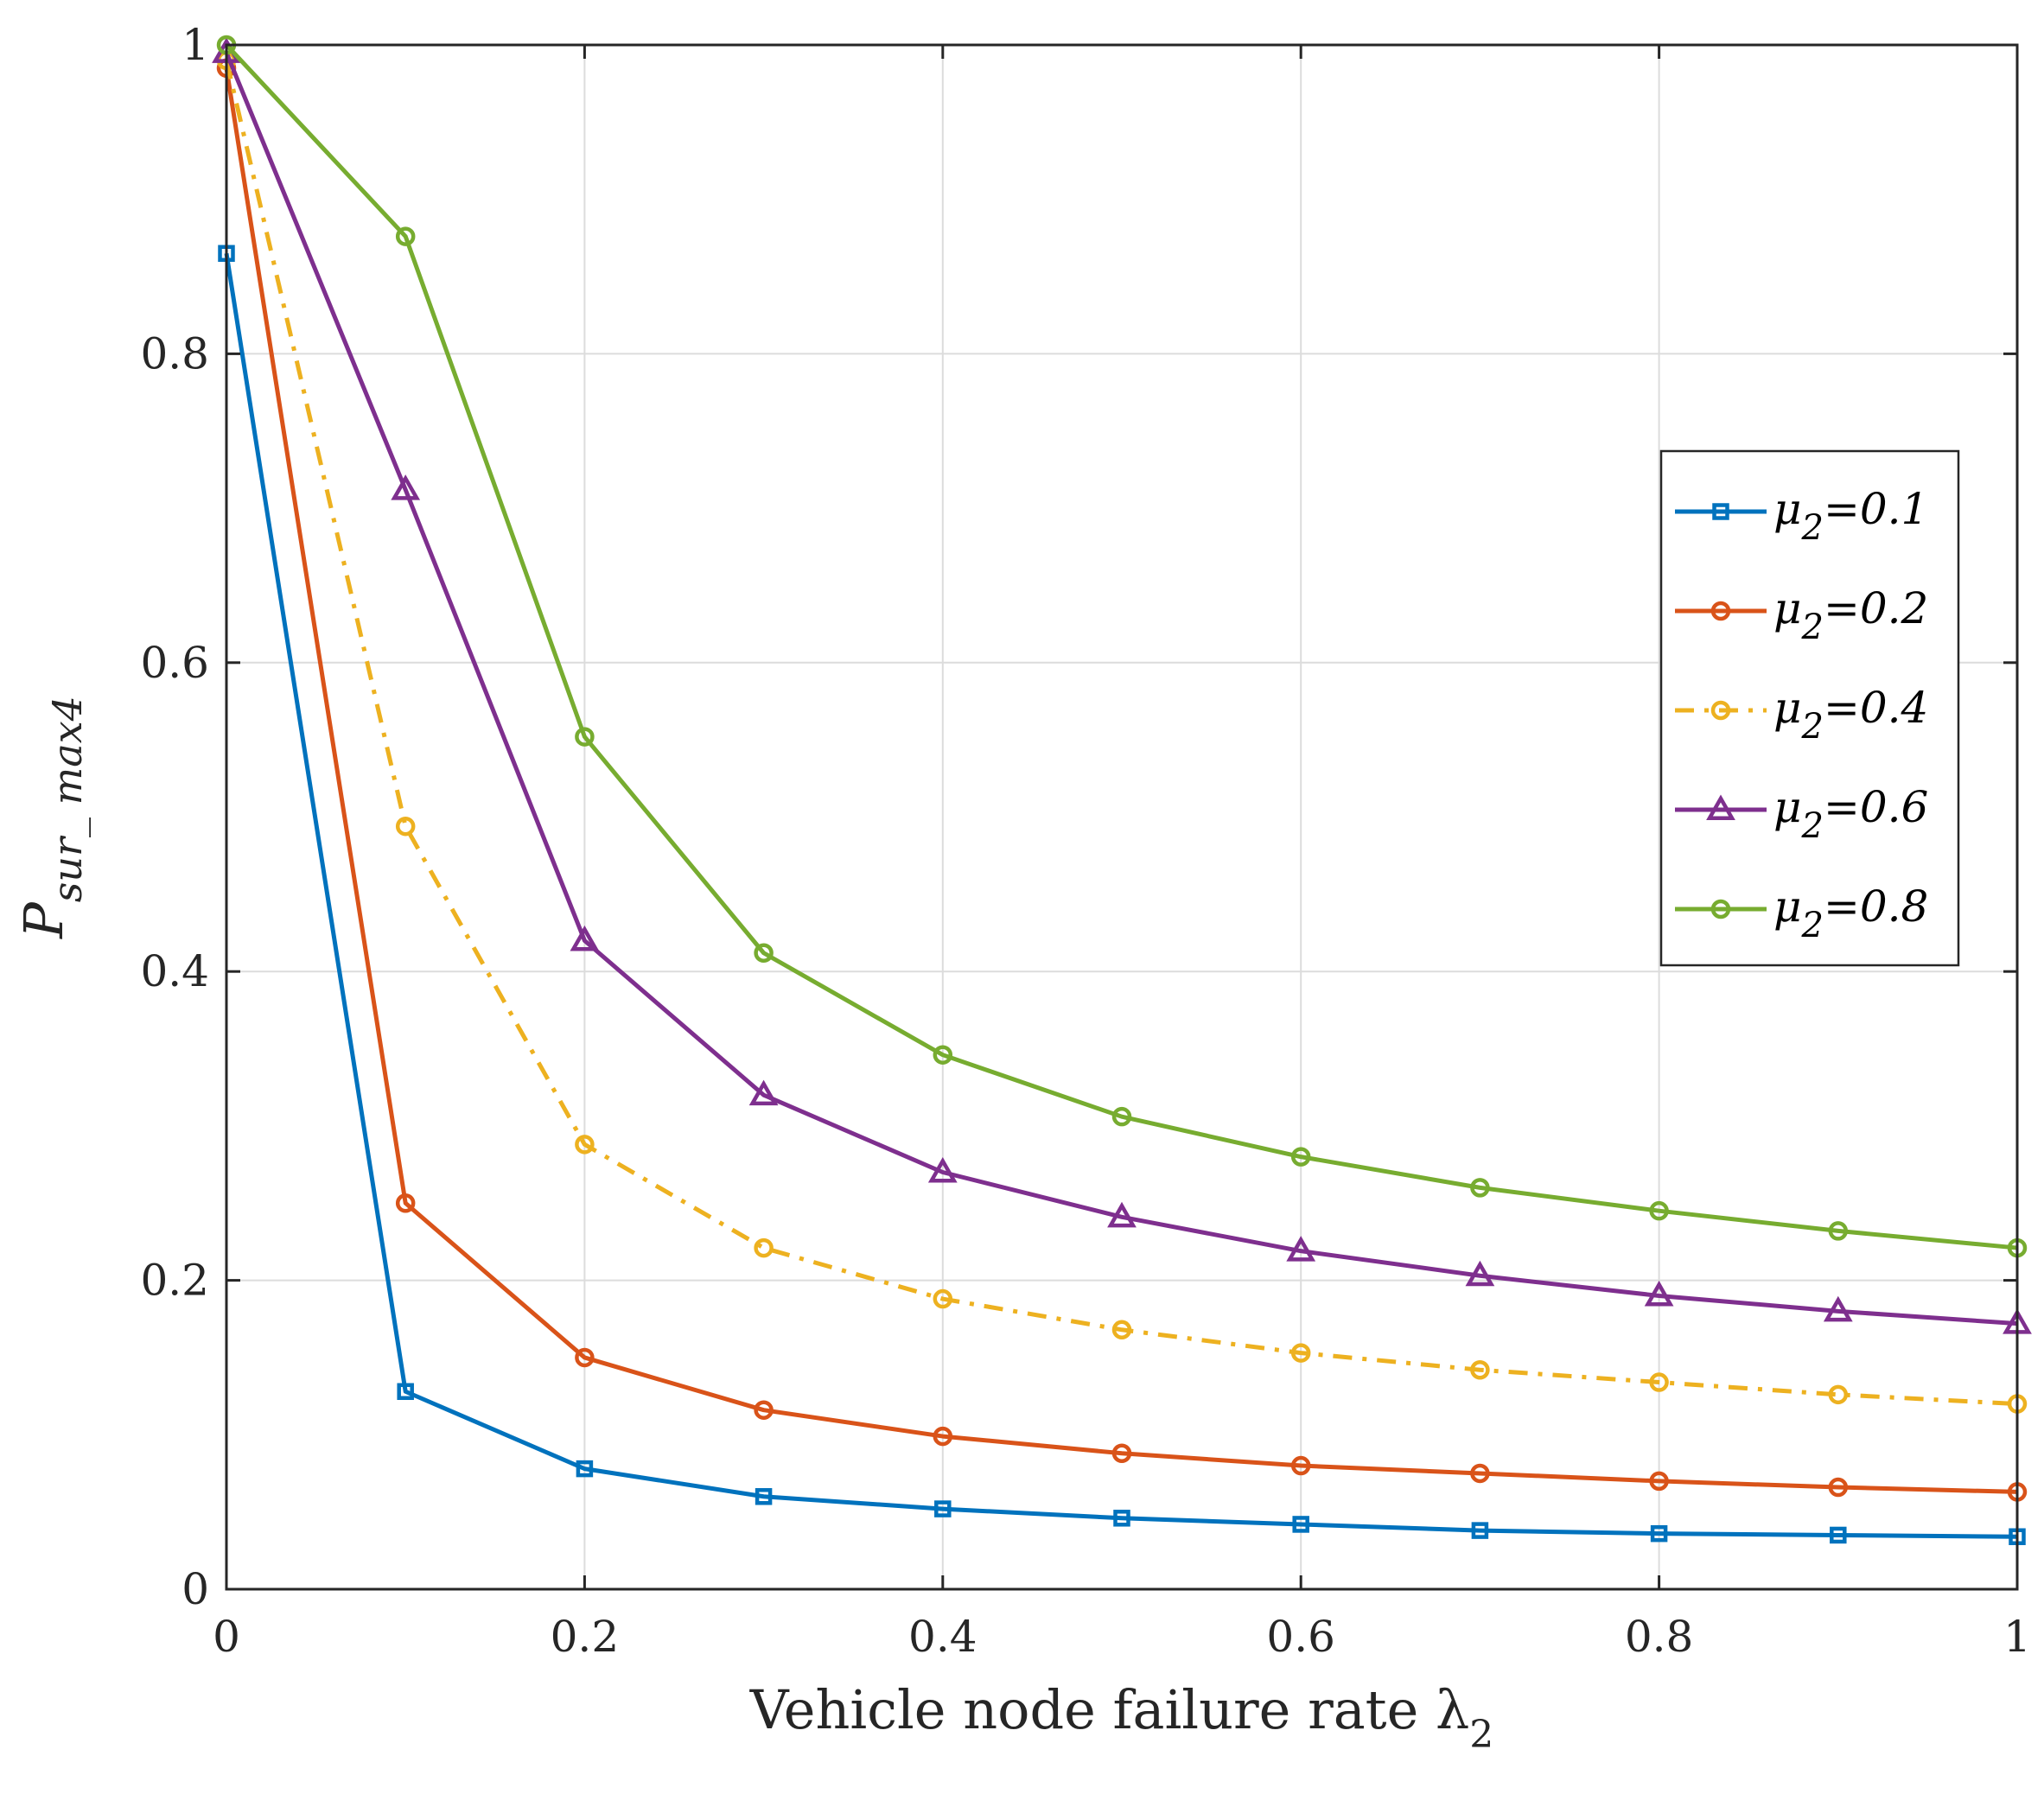  I want to click on y-tick-label: 0.2, so click(174, 1281).